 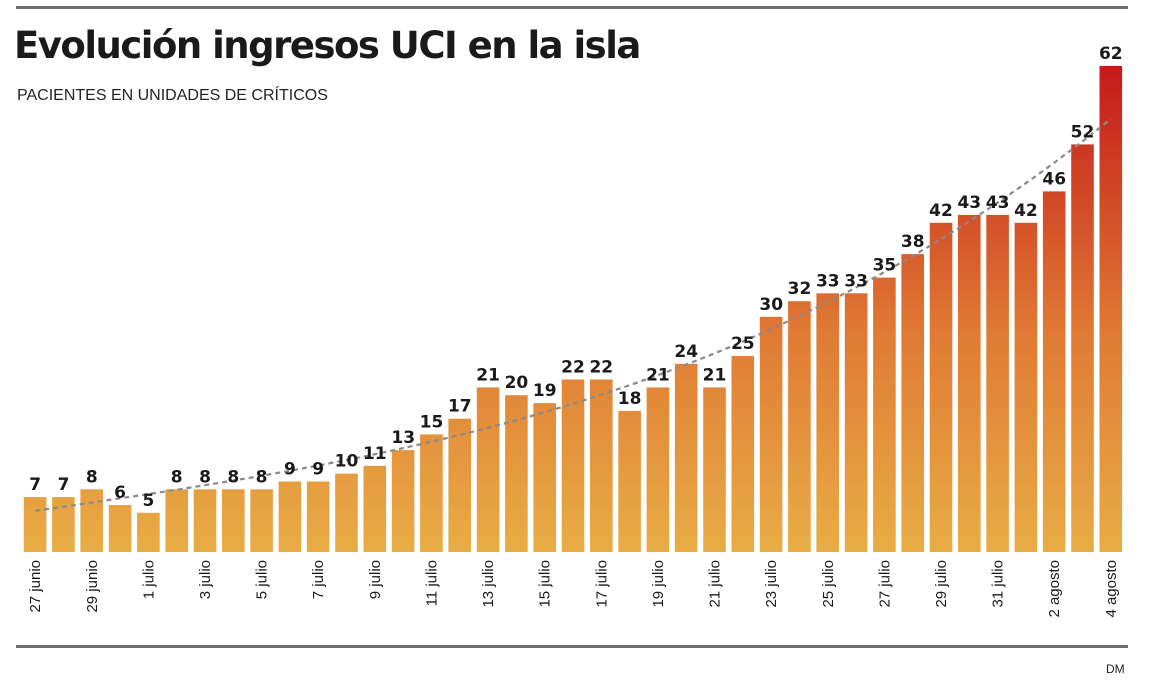 What do you see at coordinates (347, 462) in the screenshot?
I see `data-label: 10` at bounding box center [347, 462].